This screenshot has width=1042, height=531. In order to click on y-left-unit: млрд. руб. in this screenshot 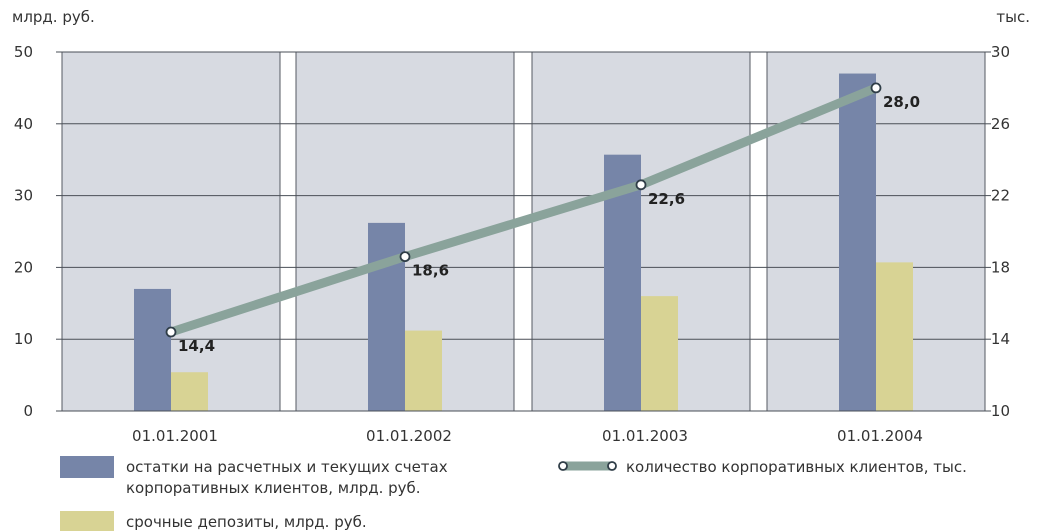, I will do `click(53, 17)`.